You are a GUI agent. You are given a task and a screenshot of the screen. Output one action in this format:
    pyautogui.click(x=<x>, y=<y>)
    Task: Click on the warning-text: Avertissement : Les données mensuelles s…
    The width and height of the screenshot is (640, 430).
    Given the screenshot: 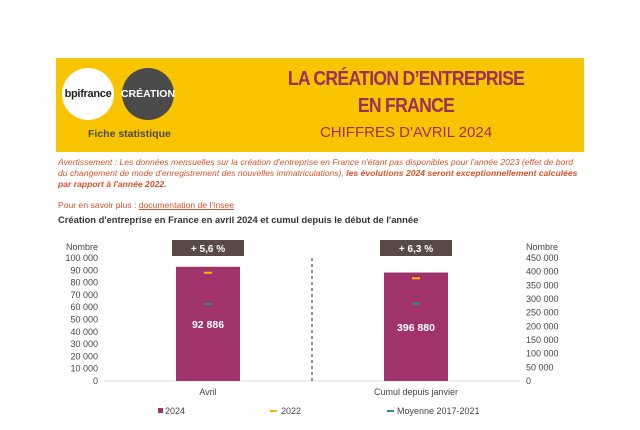 What is the action you would take?
    pyautogui.click(x=318, y=173)
    